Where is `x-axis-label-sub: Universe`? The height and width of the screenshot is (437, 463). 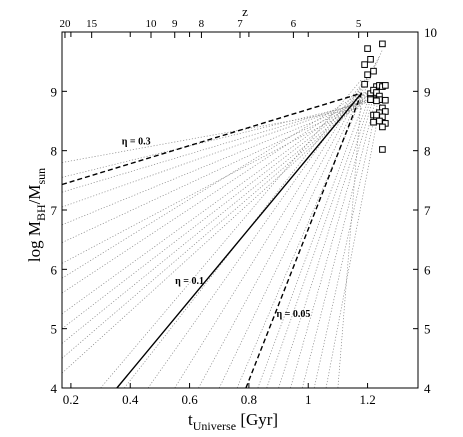 x-axis-label-sub: Universe is located at coordinates (214, 426).